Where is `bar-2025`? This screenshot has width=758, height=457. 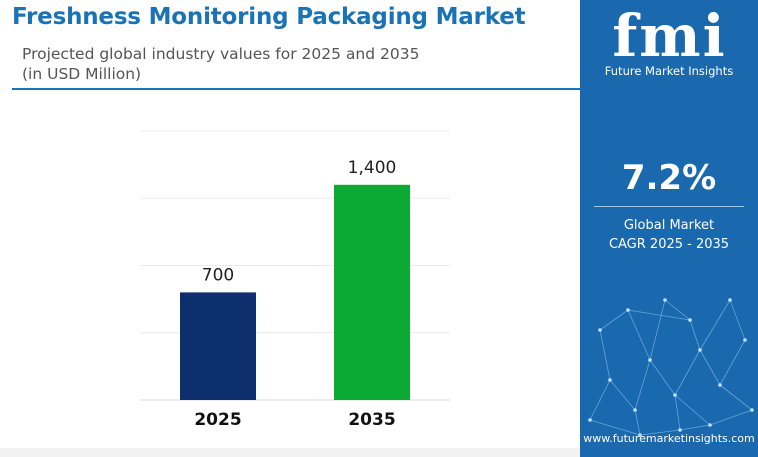 bar-2025 is located at coordinates (218, 346).